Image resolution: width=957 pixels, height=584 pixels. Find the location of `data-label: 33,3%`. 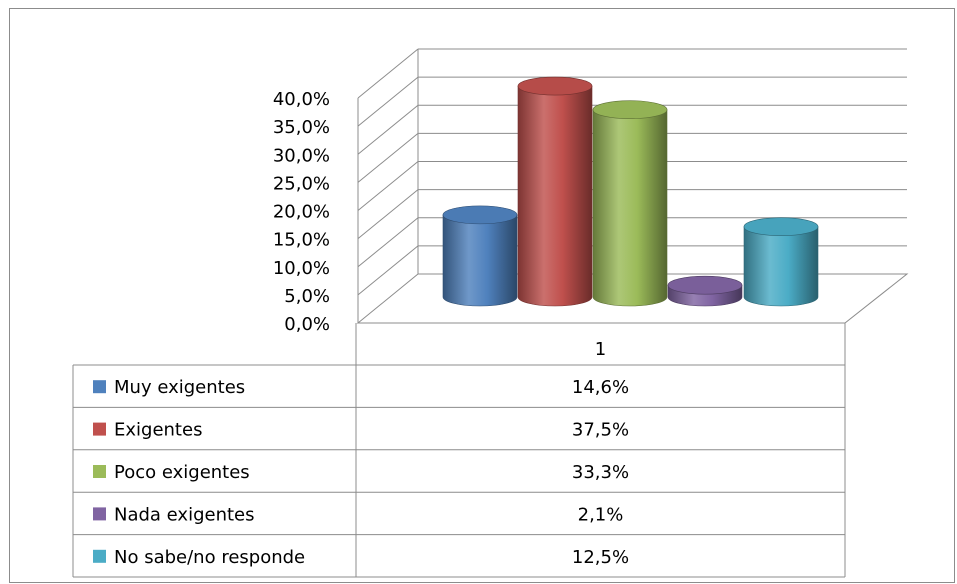

data-label: 33,3% is located at coordinates (600, 472).